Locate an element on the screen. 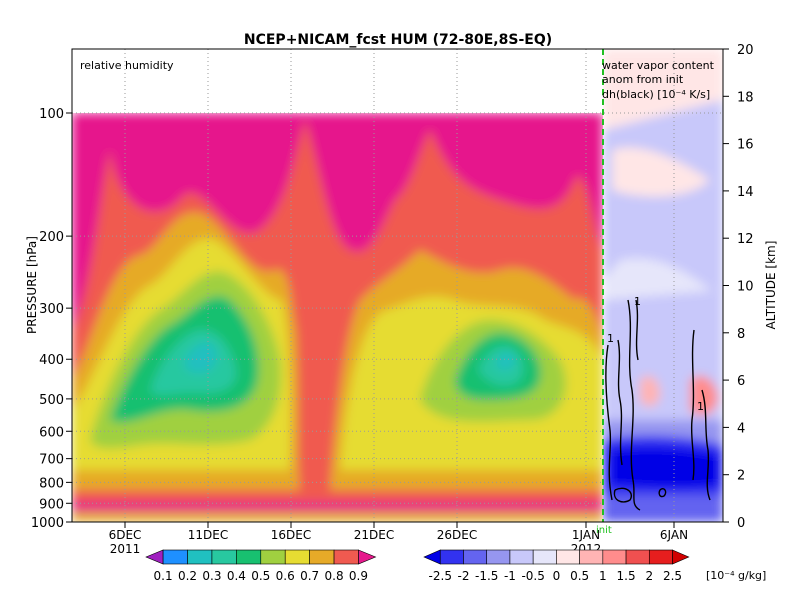 This screenshot has width=800, height=600. colorbar-rh-label: 0.7 is located at coordinates (309, 576).